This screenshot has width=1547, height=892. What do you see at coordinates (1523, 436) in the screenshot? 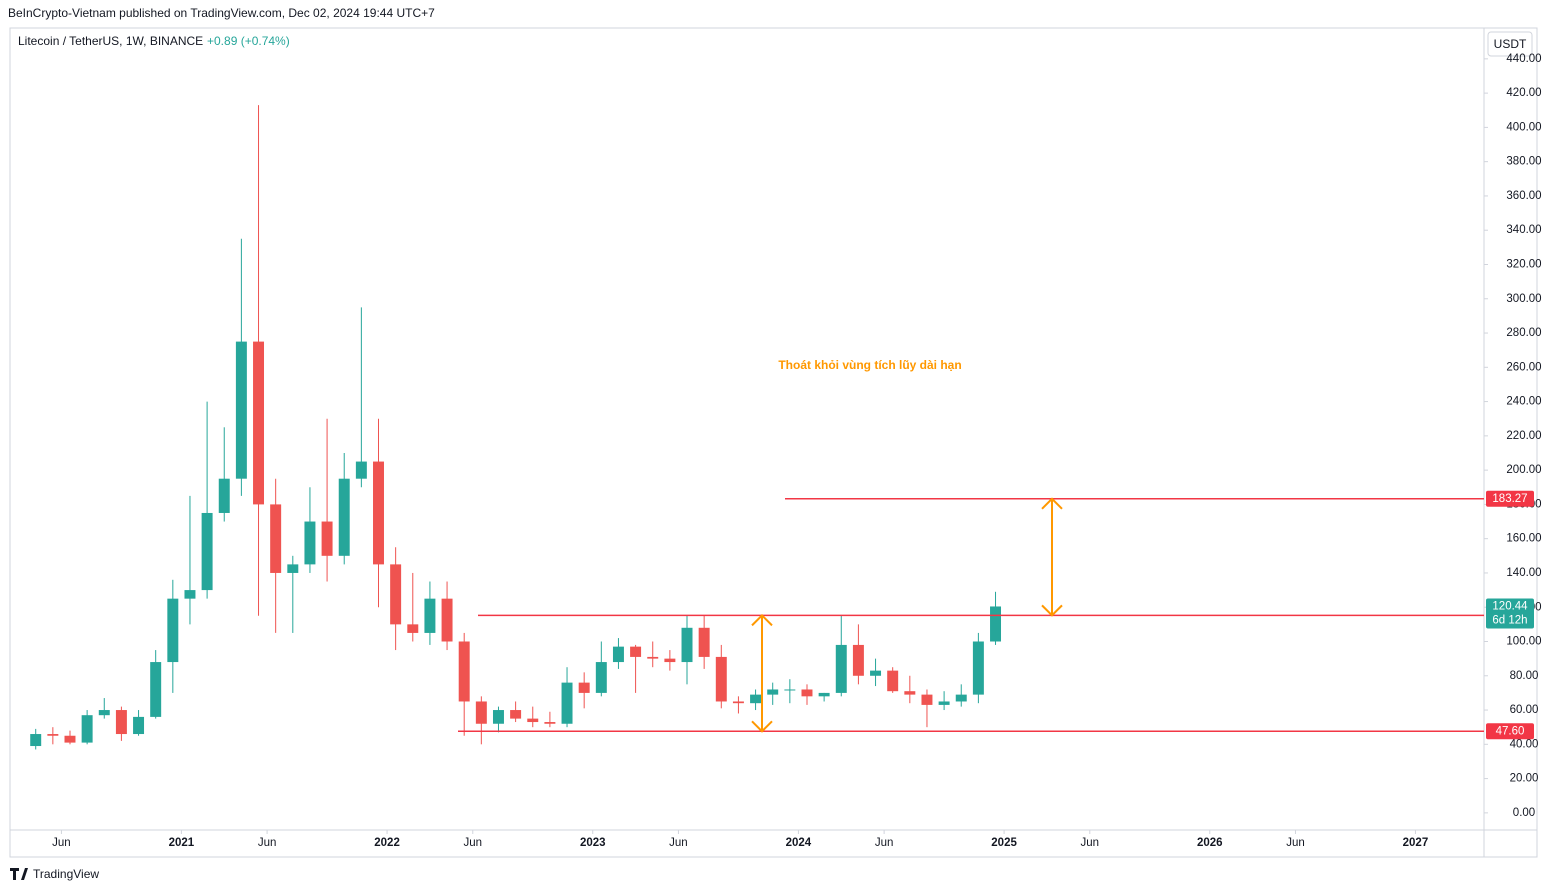
I see `y-tick-label: 220.00` at bounding box center [1523, 436].